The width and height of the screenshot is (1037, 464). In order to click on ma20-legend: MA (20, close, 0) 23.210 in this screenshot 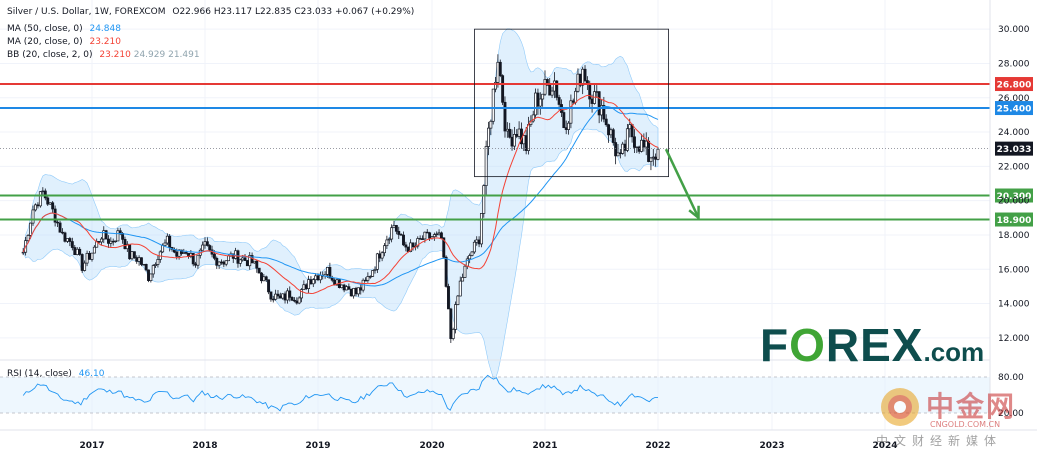, I will do `click(64, 42)`.